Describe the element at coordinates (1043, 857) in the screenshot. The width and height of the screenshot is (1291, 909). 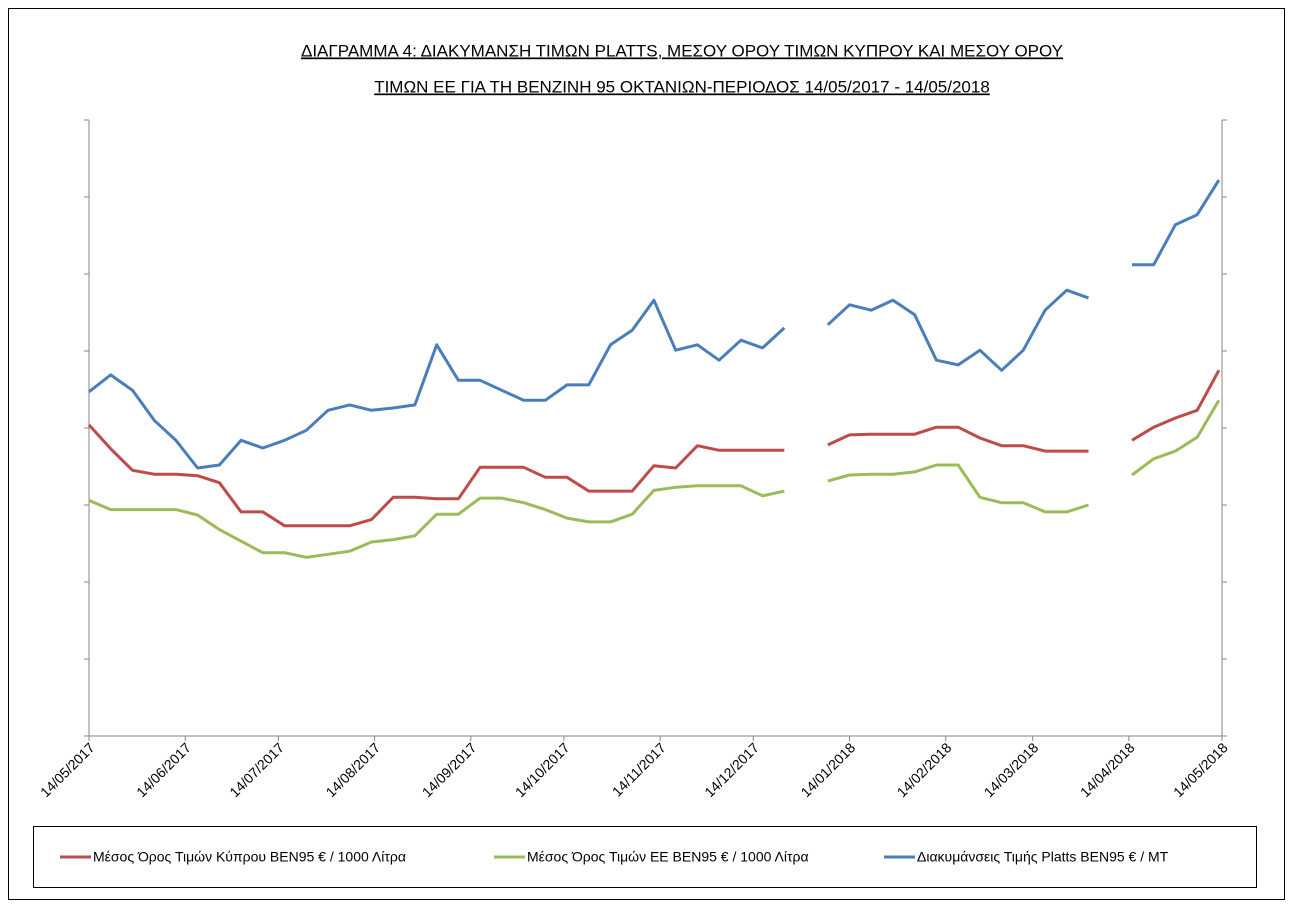
I see `legend-label: Διακυμάνσεις Τιμής Platts ΒΕΝ95 € / ΜΤ` at that location.